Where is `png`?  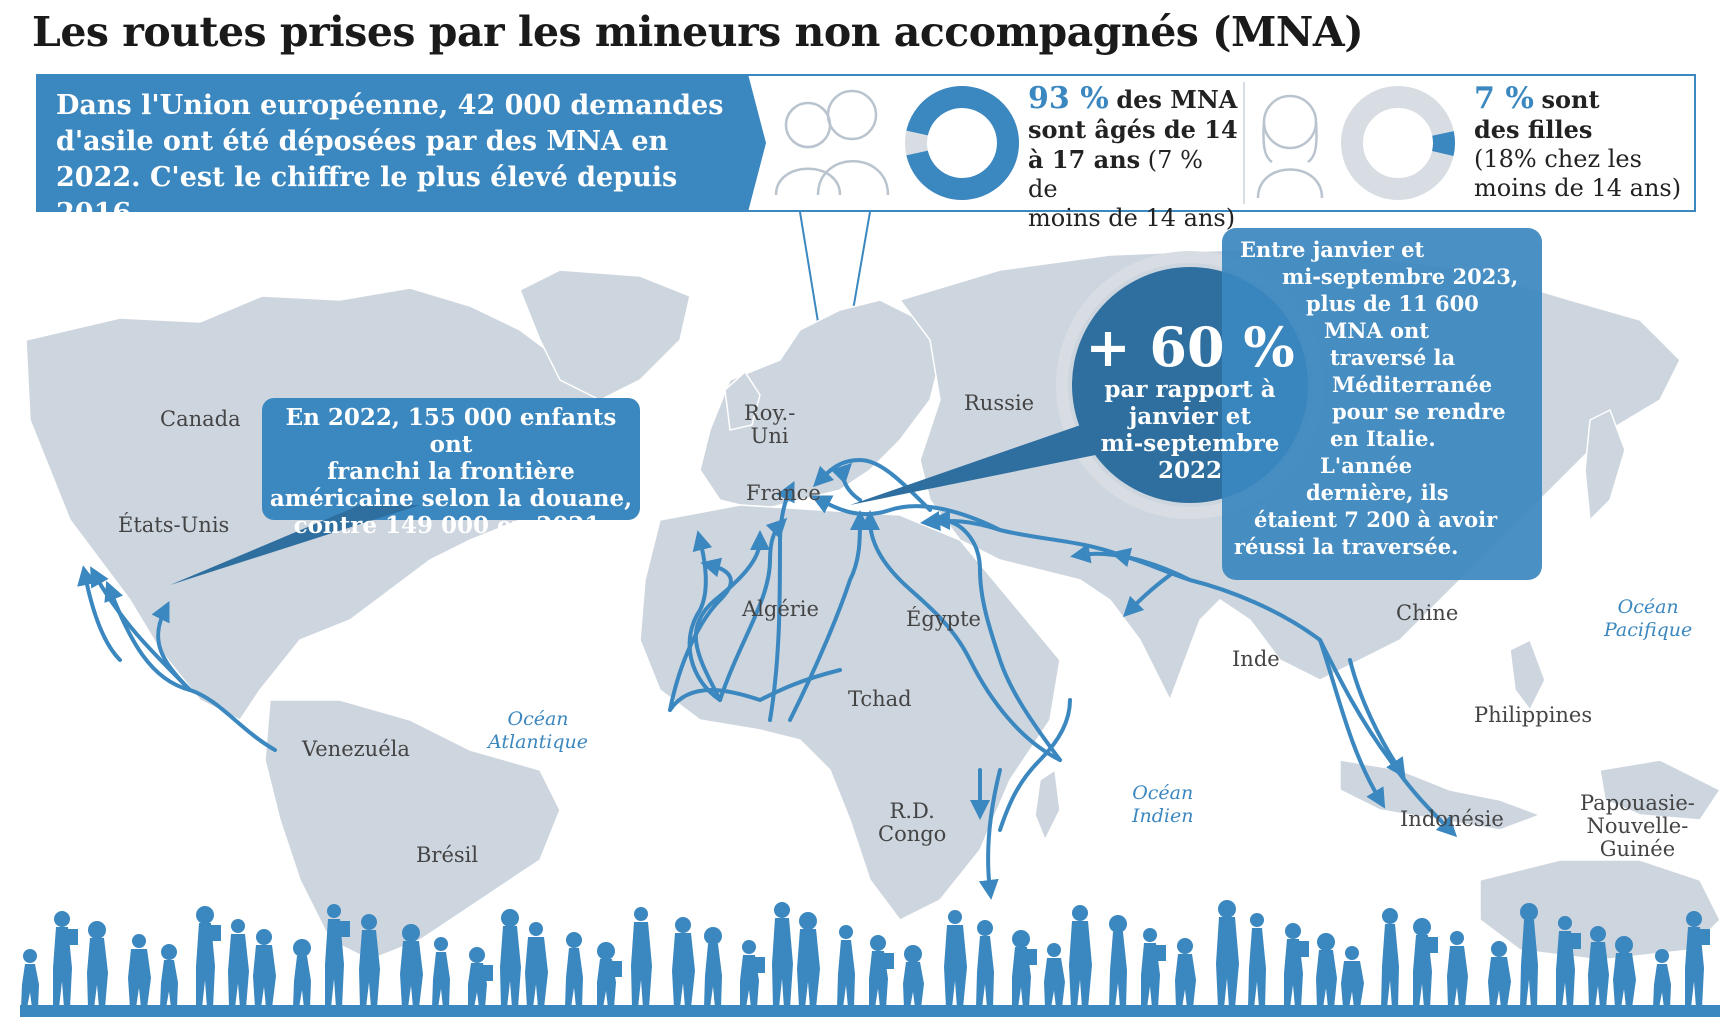 png is located at coordinates (1660, 790).